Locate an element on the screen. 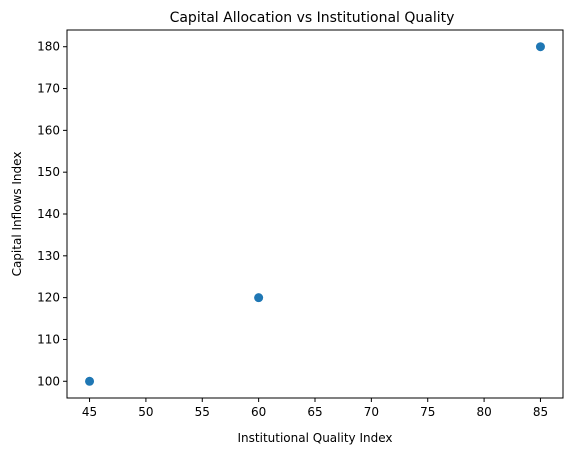 The height and width of the screenshot is (455, 571). x-tick-label: 75 is located at coordinates (427, 412).